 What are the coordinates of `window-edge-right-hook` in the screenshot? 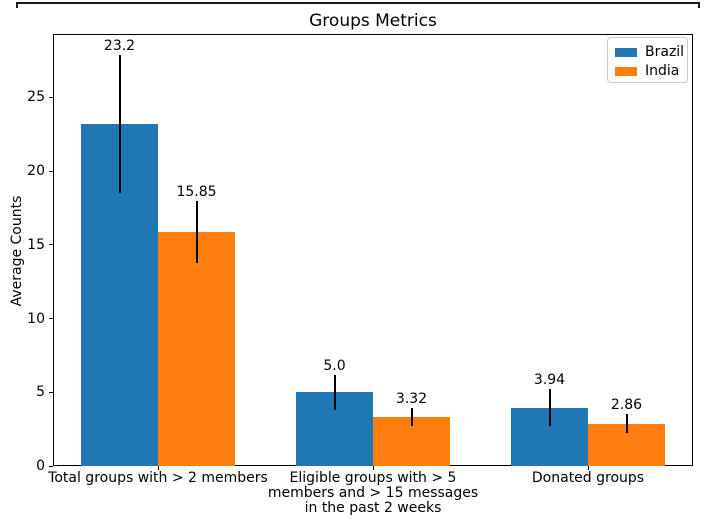 It's located at (699, 5).